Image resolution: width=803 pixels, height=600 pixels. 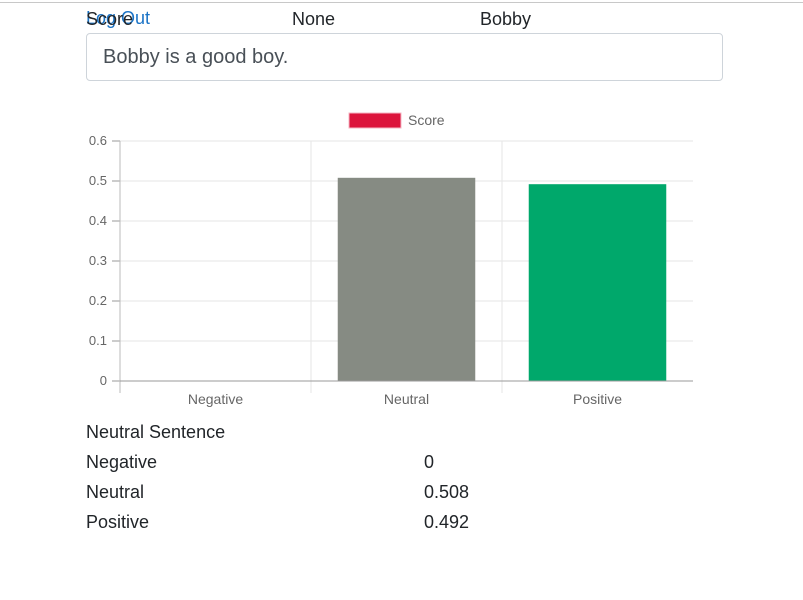 What do you see at coordinates (286, 465) in the screenshot?
I see `result-row-negative: Negative 0` at bounding box center [286, 465].